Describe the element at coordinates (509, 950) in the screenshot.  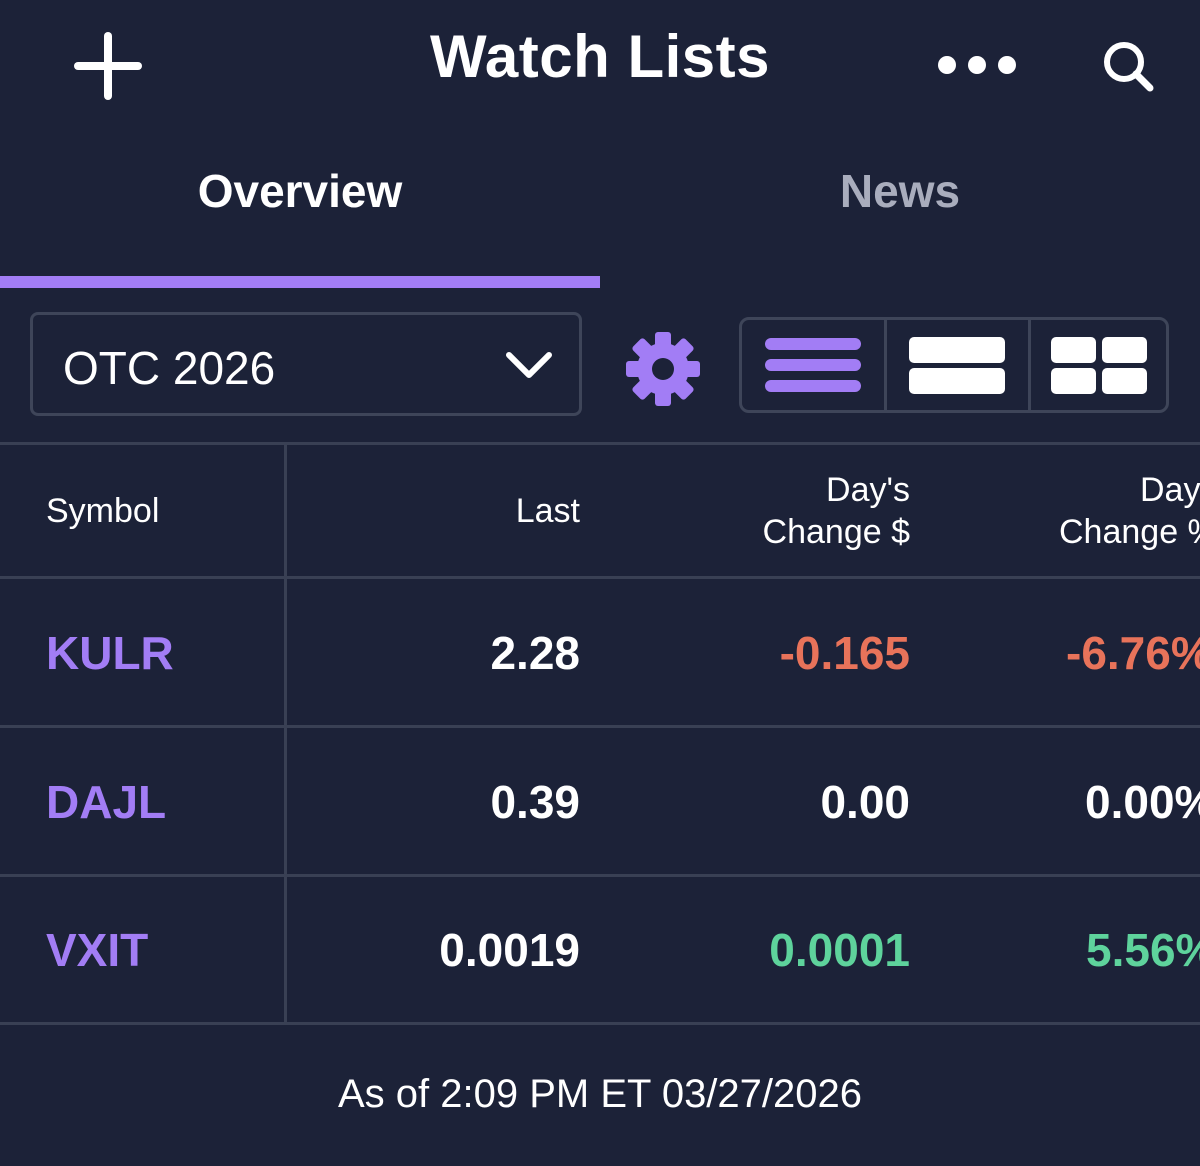
I see `row-last: 0.0019` at that location.